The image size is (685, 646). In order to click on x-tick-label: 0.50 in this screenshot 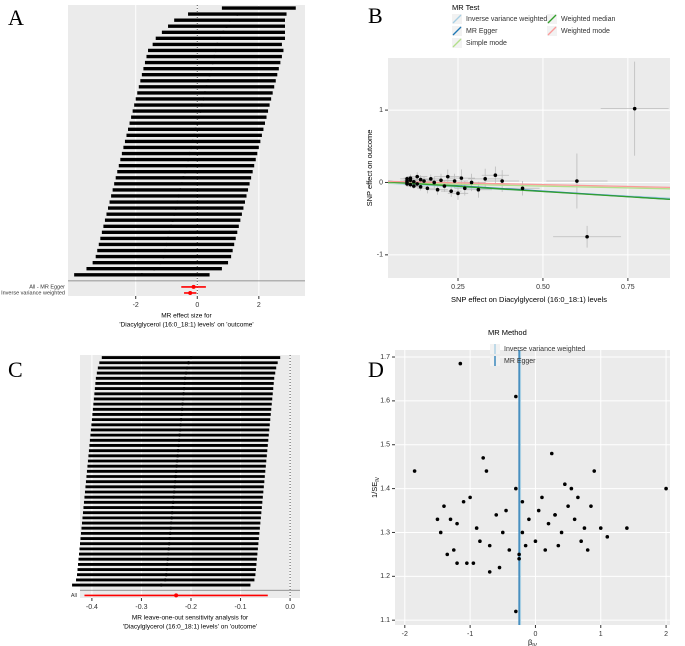, I will do `click(543, 287)`.